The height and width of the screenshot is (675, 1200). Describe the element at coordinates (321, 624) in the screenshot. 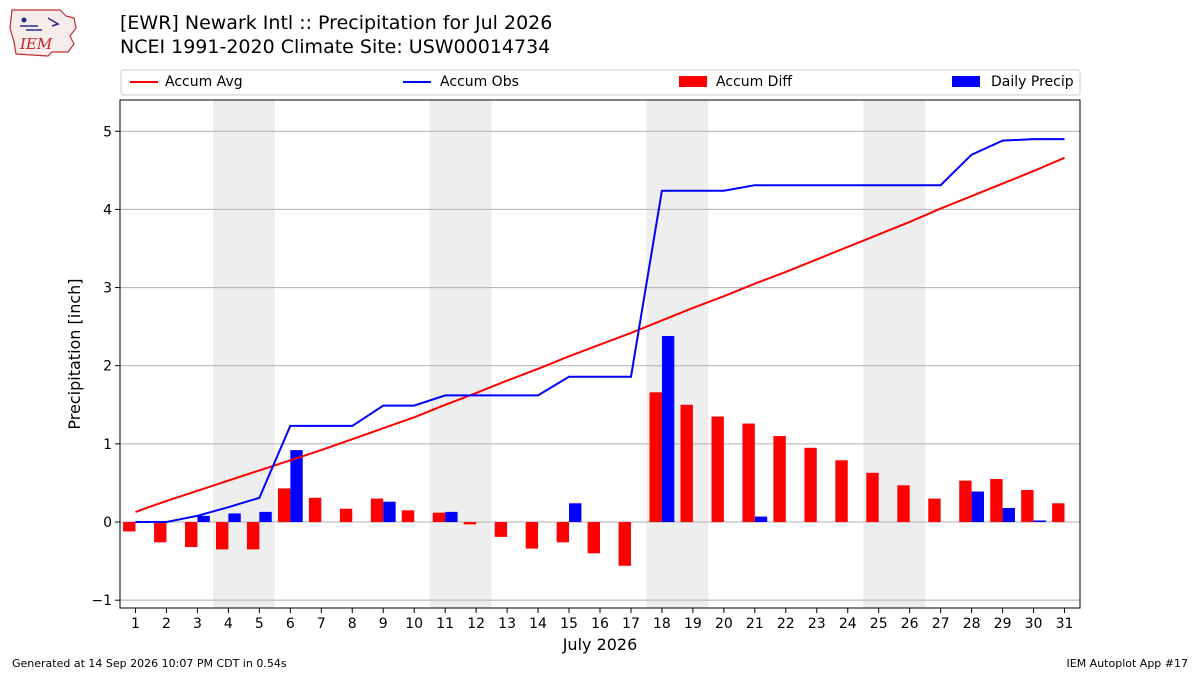

I see `x-tick-label-7: 7` at that location.